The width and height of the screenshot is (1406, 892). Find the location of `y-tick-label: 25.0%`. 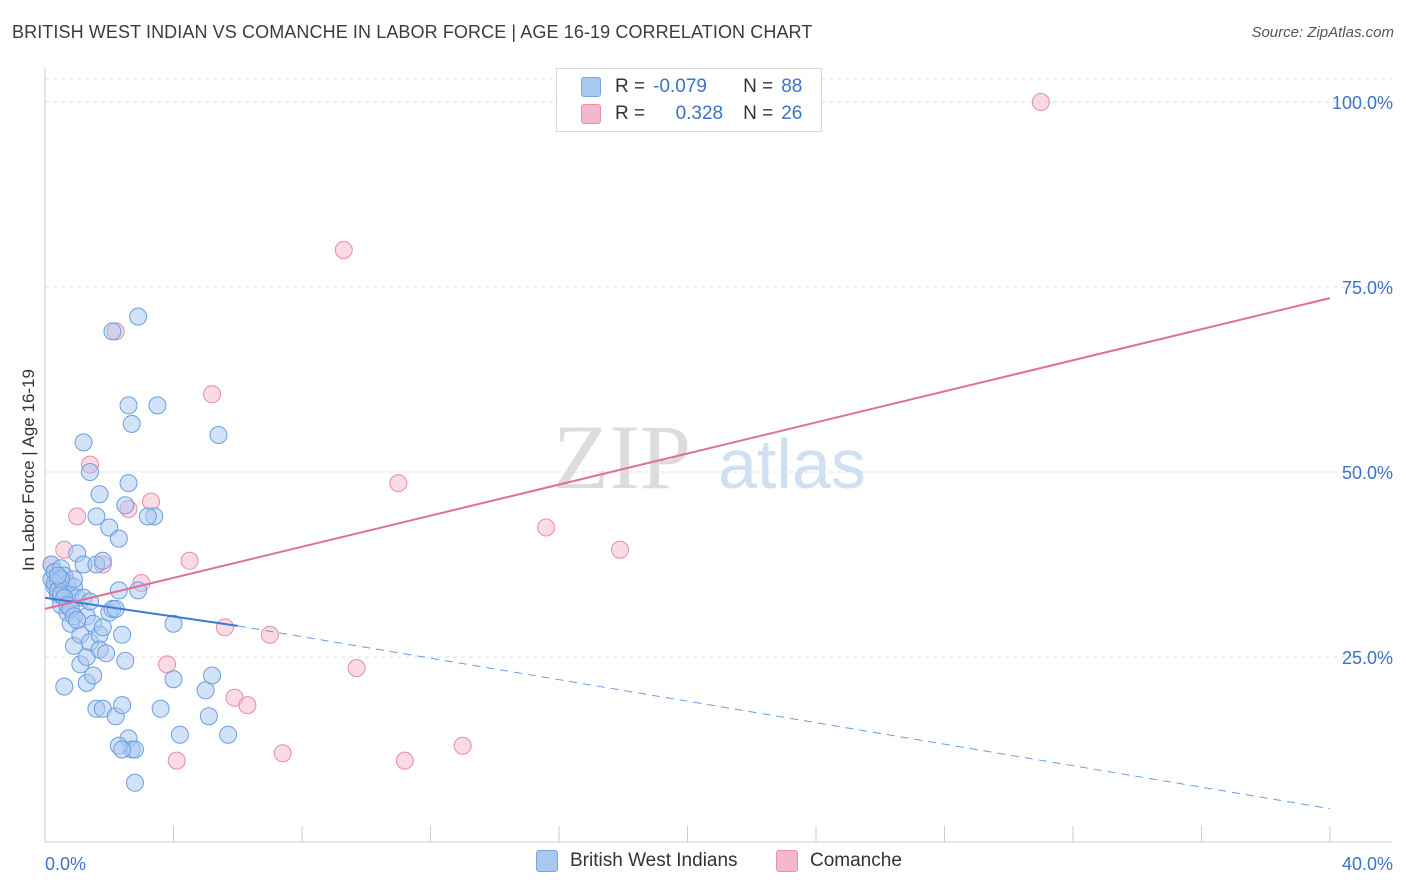

y-tick-label: 25.0% is located at coordinates (1367, 658).